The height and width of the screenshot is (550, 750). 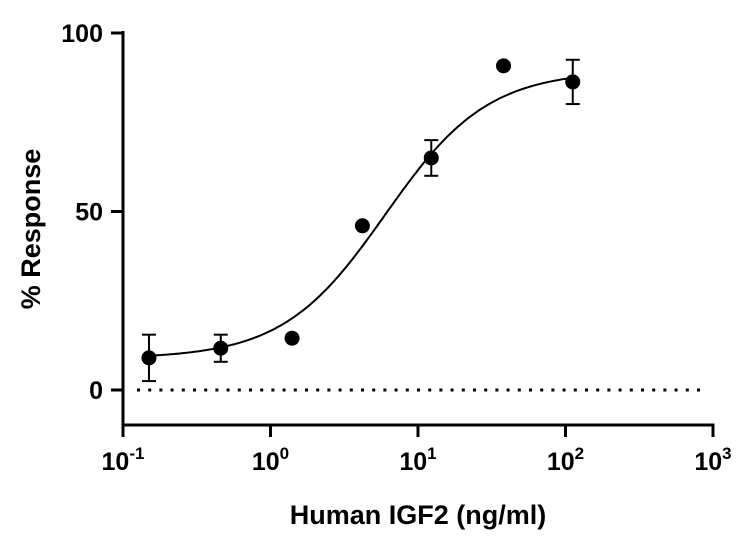 I want to click on x-tick-label: 10², so click(x=565, y=460).